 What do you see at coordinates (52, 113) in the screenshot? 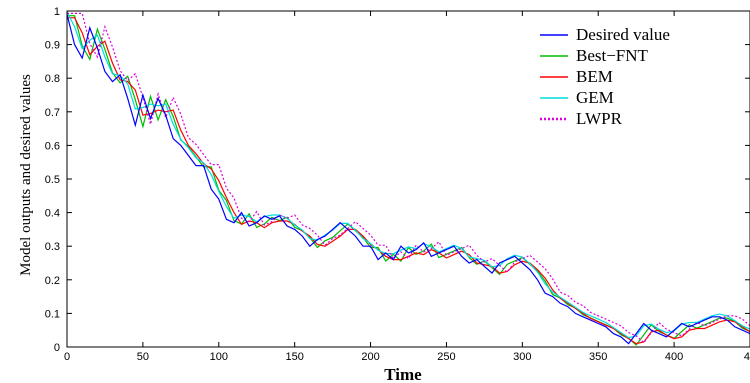
I see `y-tick-label: 0.7` at bounding box center [52, 113].